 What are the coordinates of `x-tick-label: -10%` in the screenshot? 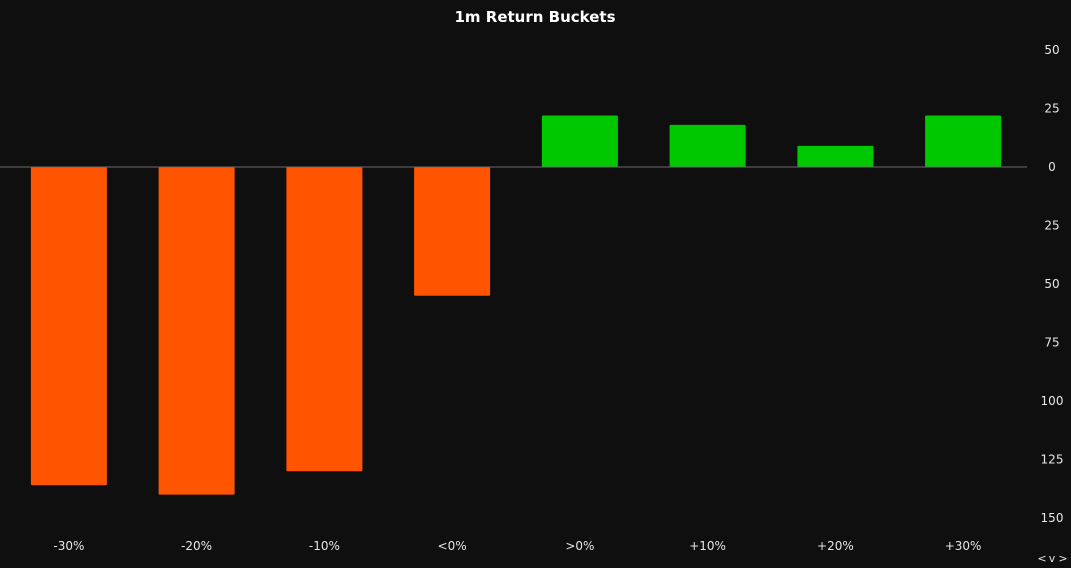 It's located at (324, 546).